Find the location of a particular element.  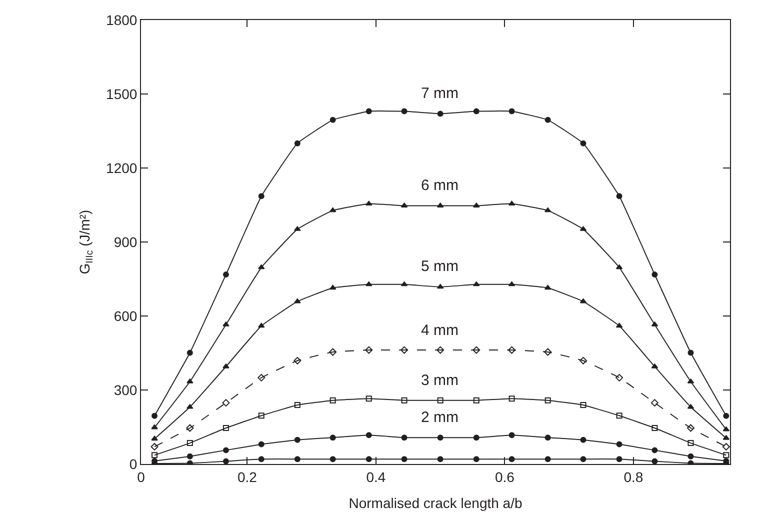

y-tick-label: 1800 is located at coordinates (122, 20).